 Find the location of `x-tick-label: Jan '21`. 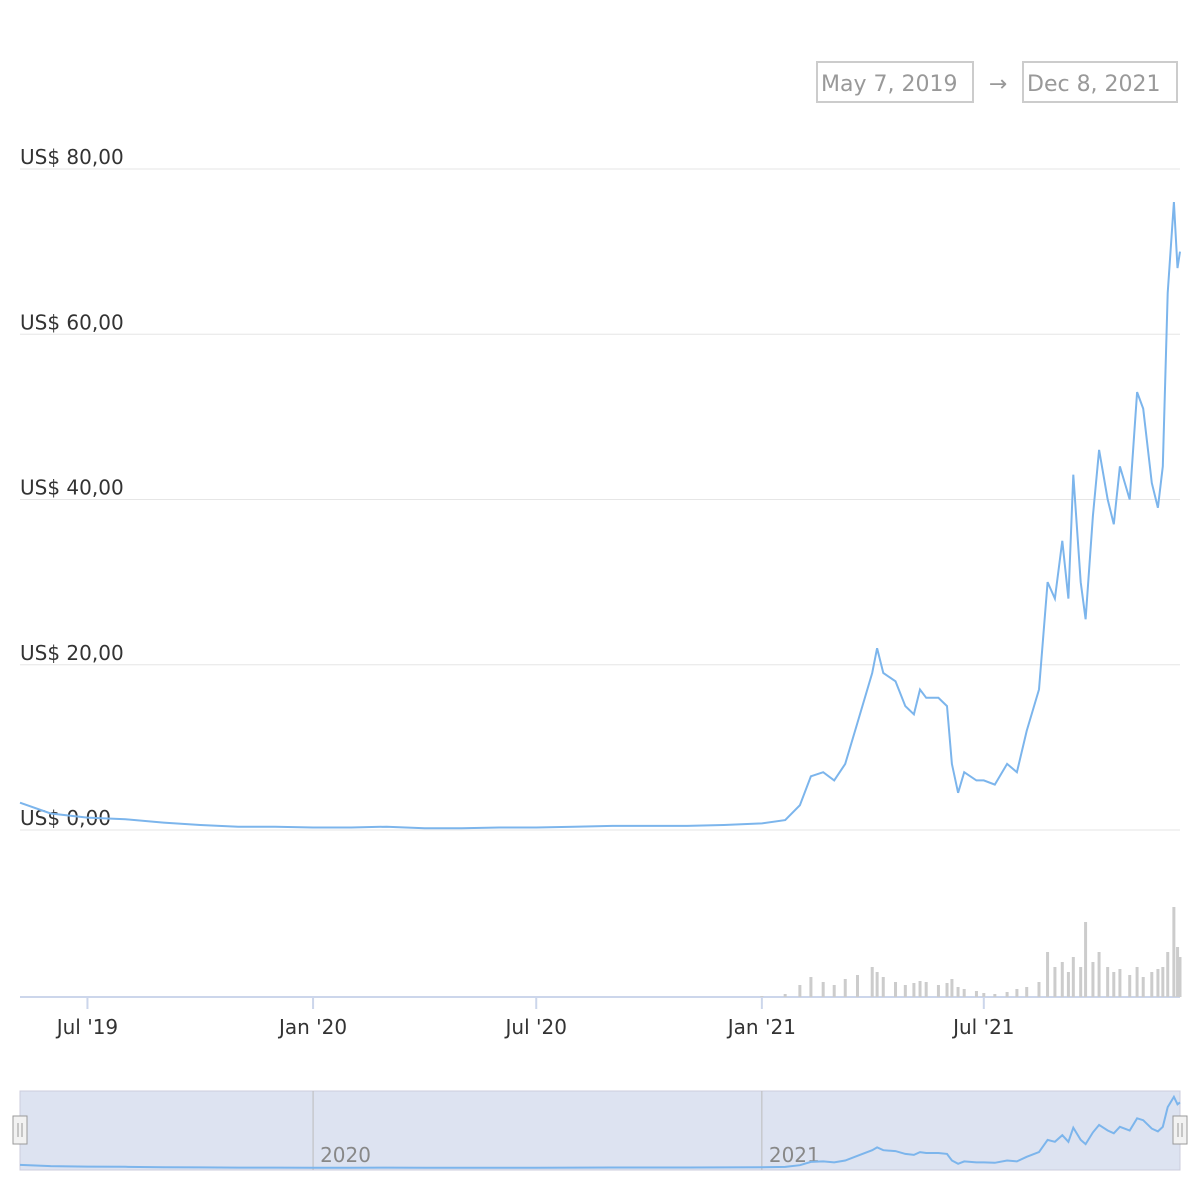

x-tick-label: Jan '21 is located at coordinates (761, 1027).